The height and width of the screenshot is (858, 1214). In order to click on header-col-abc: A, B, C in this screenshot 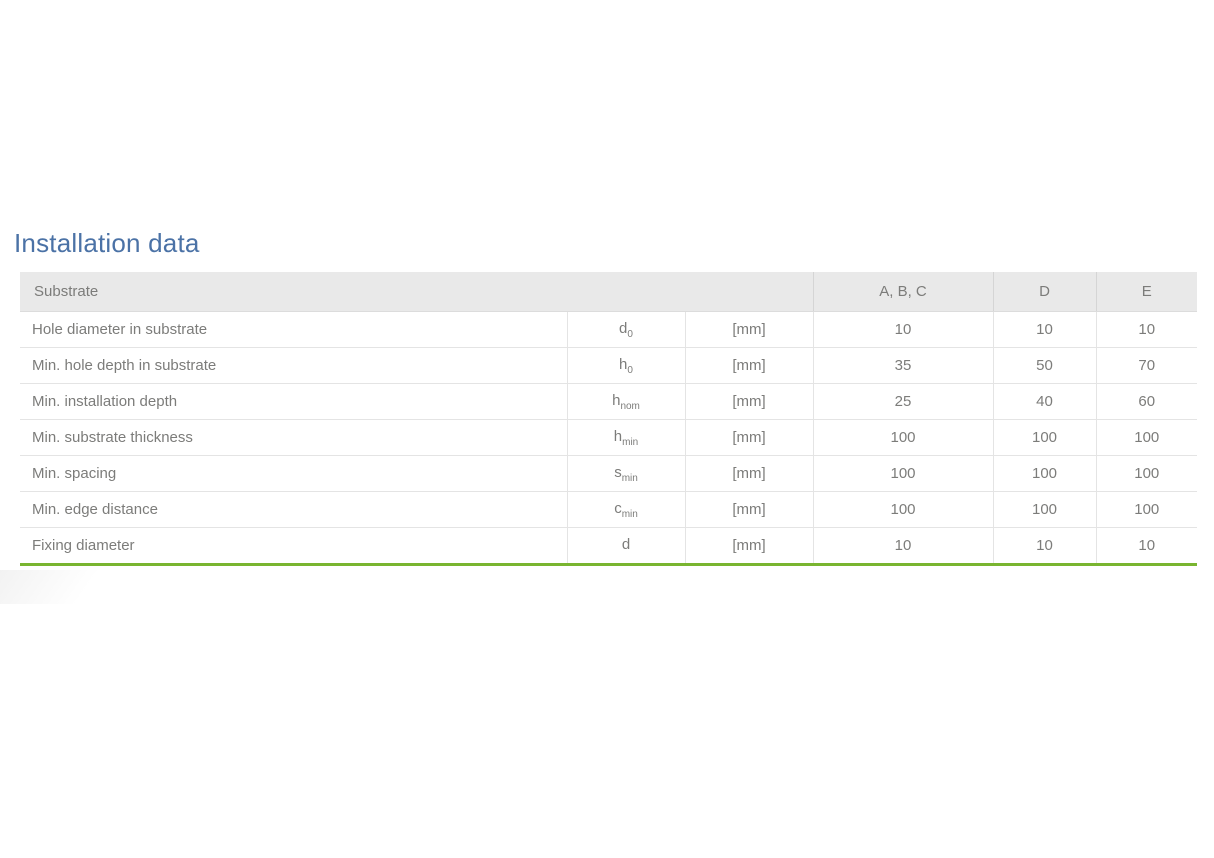, I will do `click(903, 292)`.